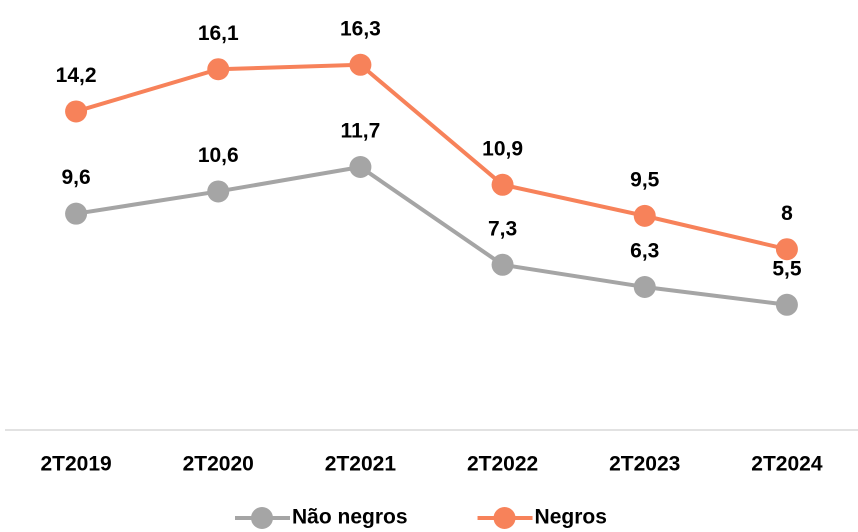  What do you see at coordinates (361, 464) in the screenshot?
I see `x-tick-label: 2T2021` at bounding box center [361, 464].